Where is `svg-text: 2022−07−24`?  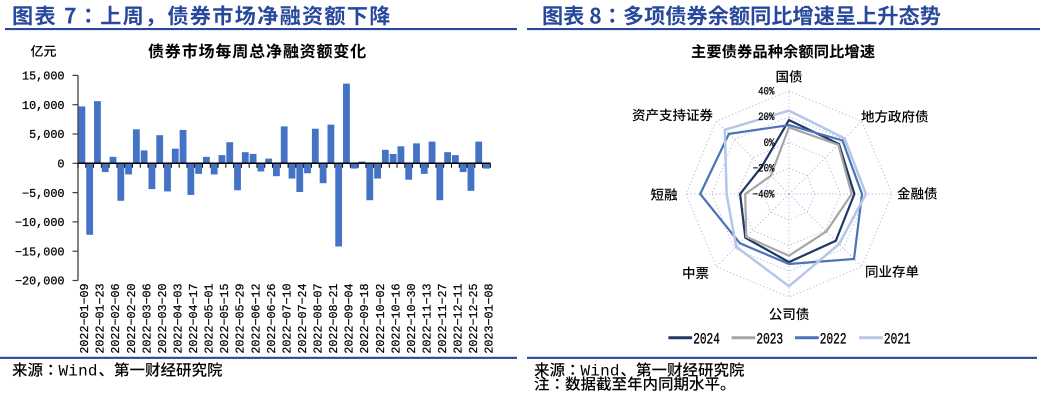
svg-text: 2022−07−24 is located at coordinates (303, 318).